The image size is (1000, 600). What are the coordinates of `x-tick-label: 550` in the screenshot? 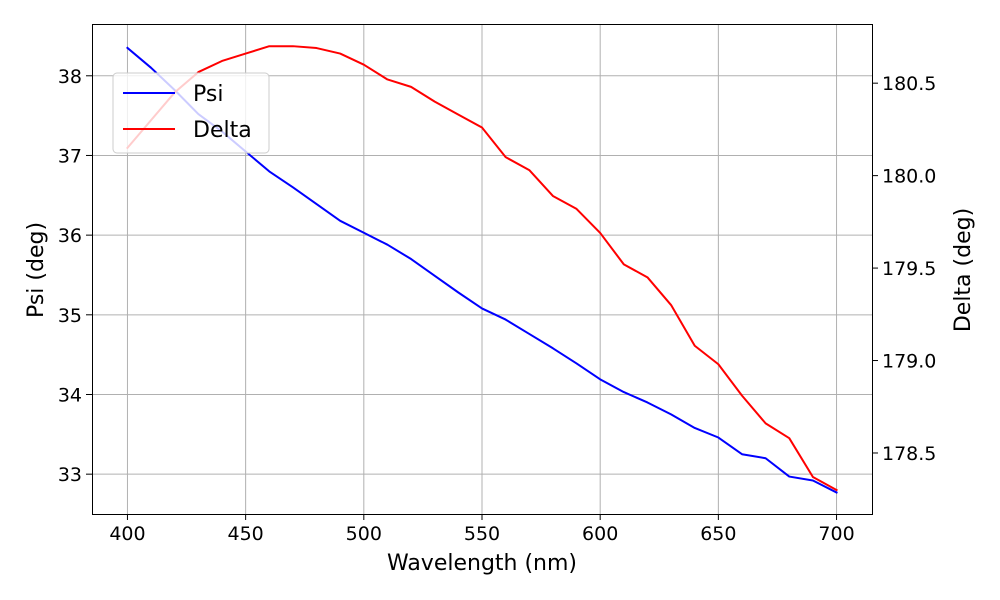 It's located at (482, 534).